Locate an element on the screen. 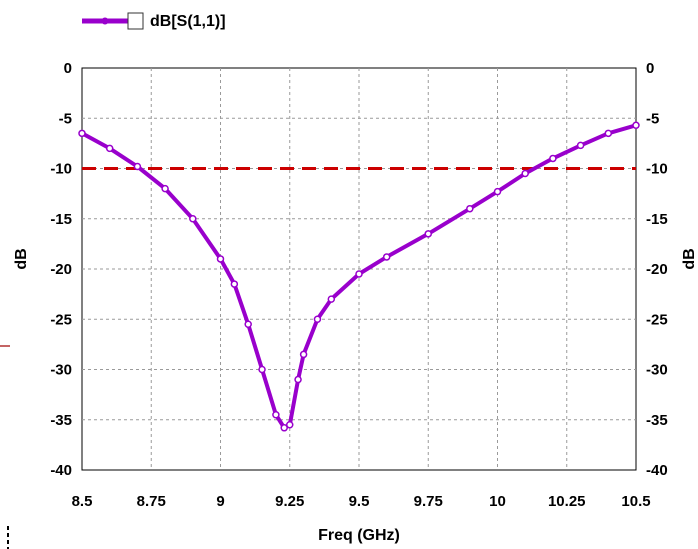  y2-axis-label: dB is located at coordinates (689, 258).